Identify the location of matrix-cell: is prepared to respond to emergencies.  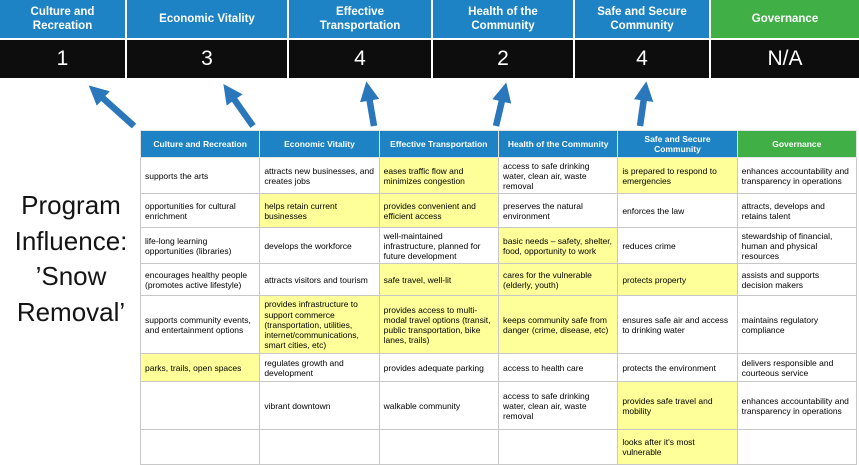
(677, 176).